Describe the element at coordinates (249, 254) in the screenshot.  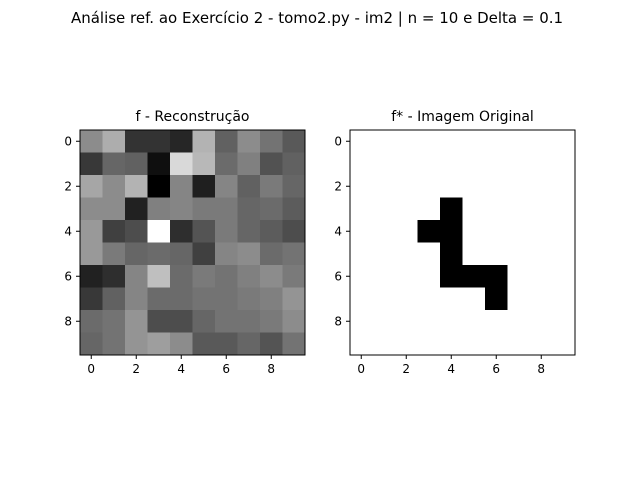
I see `reconstruction-cell-r5-c7` at that location.